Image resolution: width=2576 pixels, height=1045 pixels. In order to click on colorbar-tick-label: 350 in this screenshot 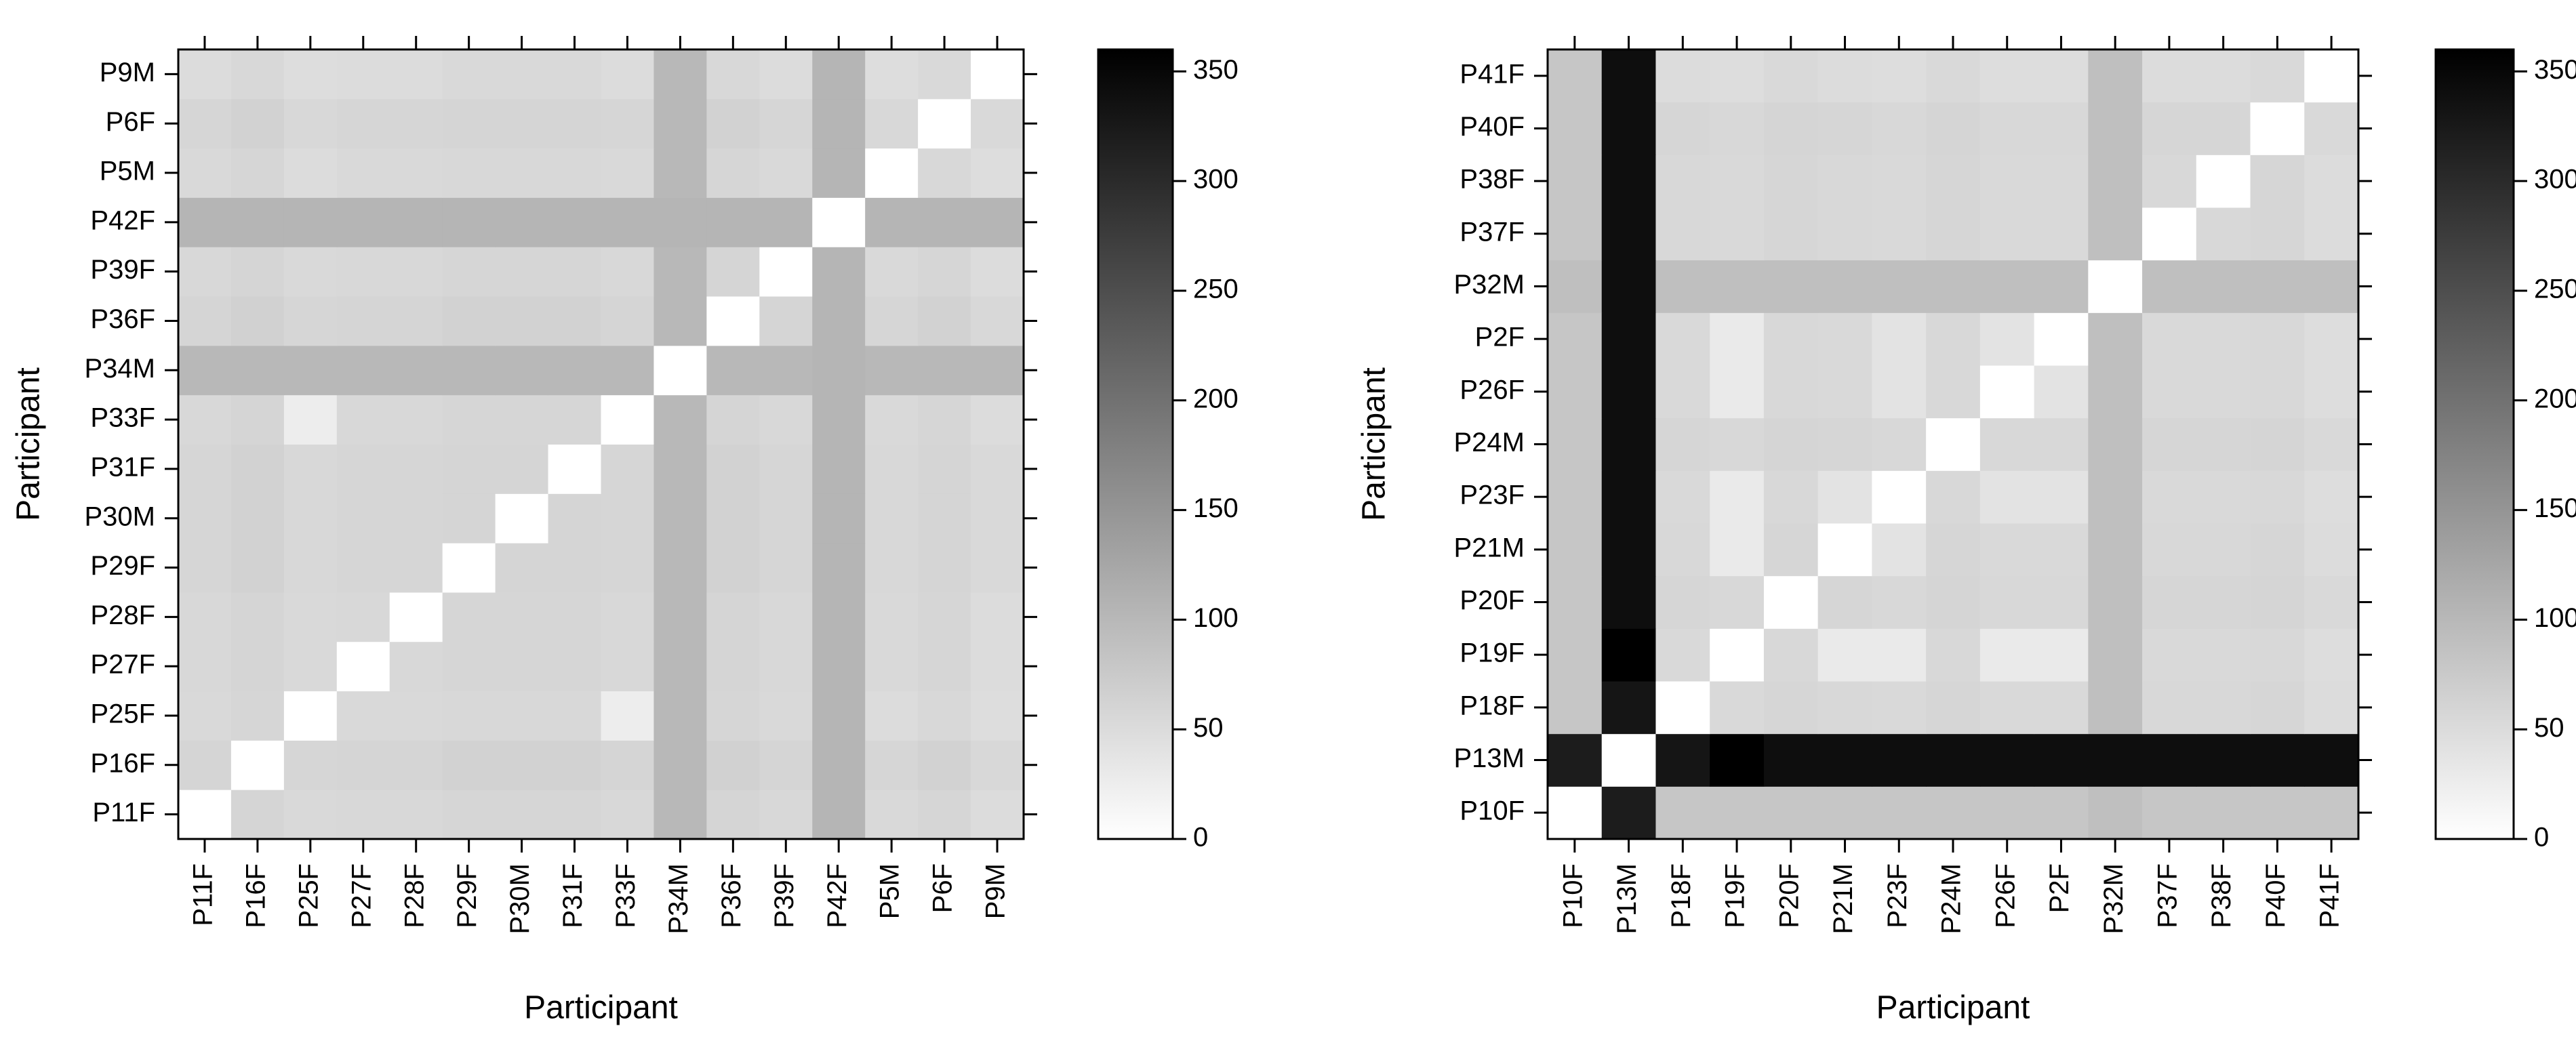, I will do `click(2555, 70)`.